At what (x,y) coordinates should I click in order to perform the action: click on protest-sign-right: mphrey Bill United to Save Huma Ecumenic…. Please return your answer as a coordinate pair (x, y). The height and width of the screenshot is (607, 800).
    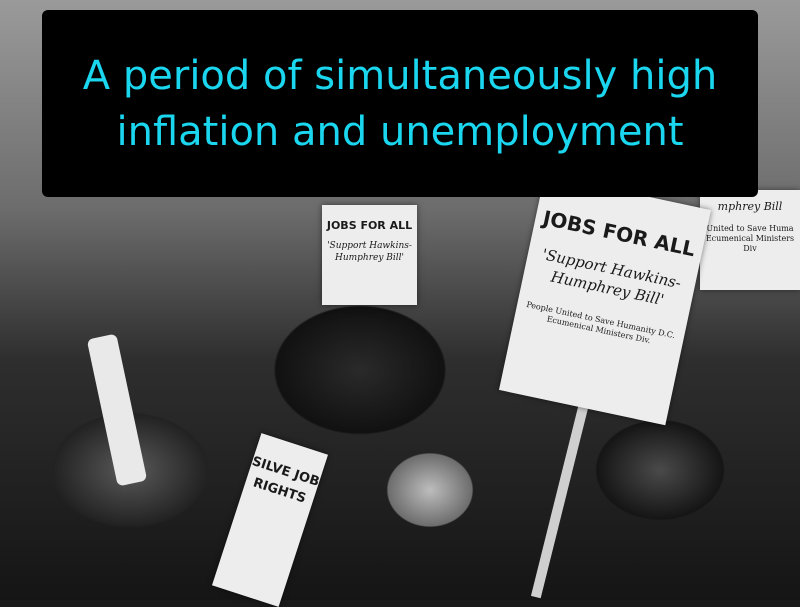
    Looking at the image, I should click on (750, 240).